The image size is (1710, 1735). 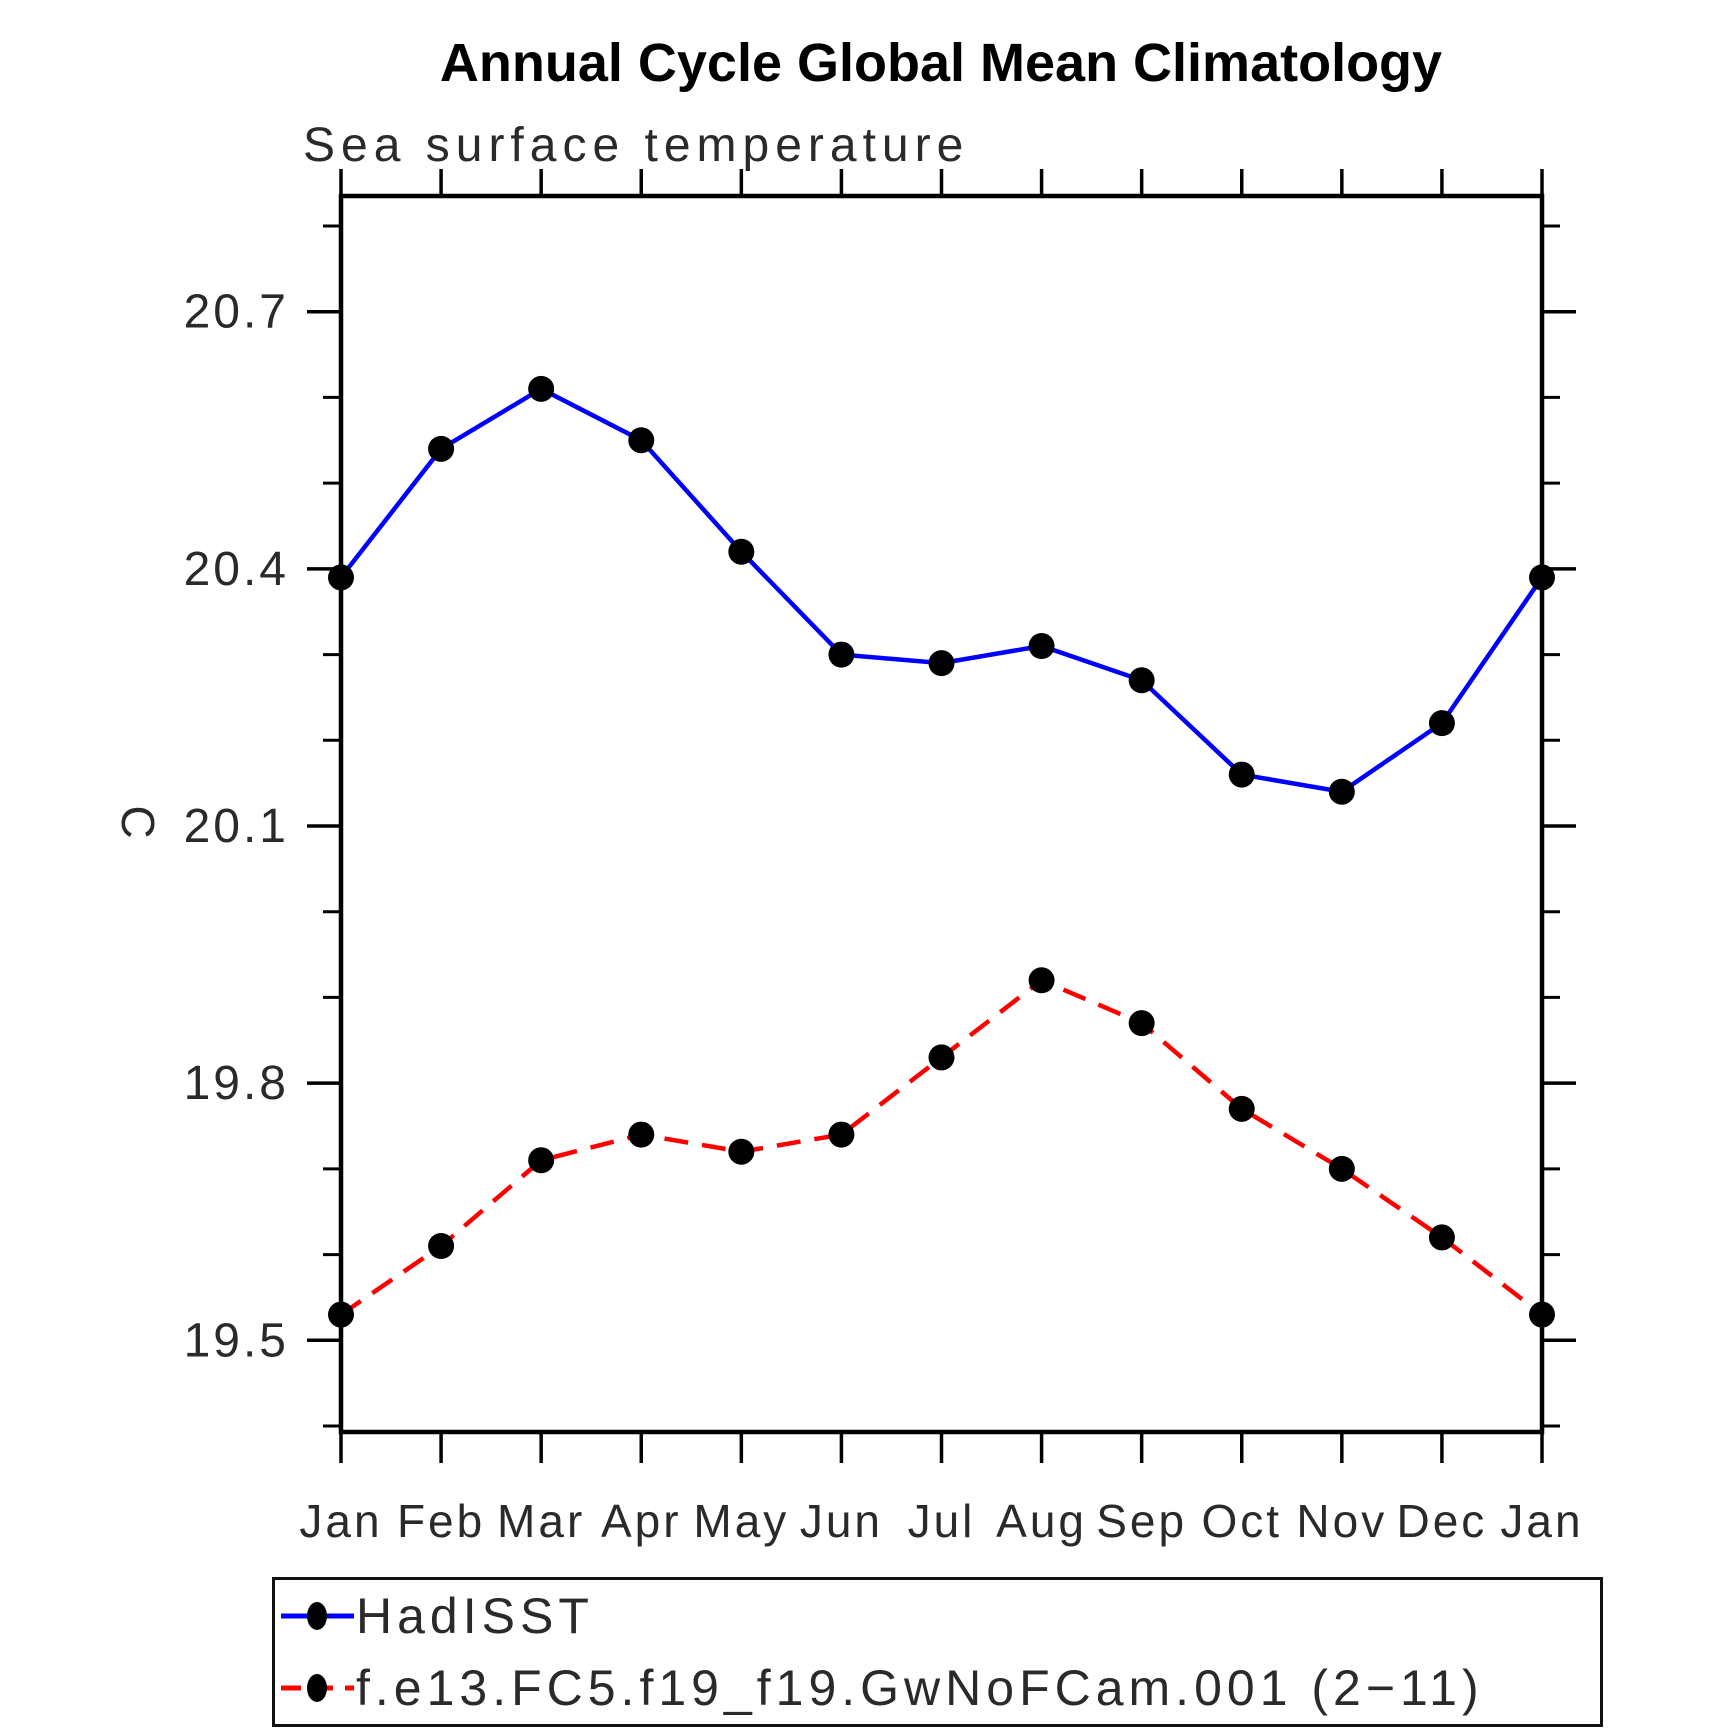 I want to click on y-tick-label: 19.8, so click(x=236, y=1083).